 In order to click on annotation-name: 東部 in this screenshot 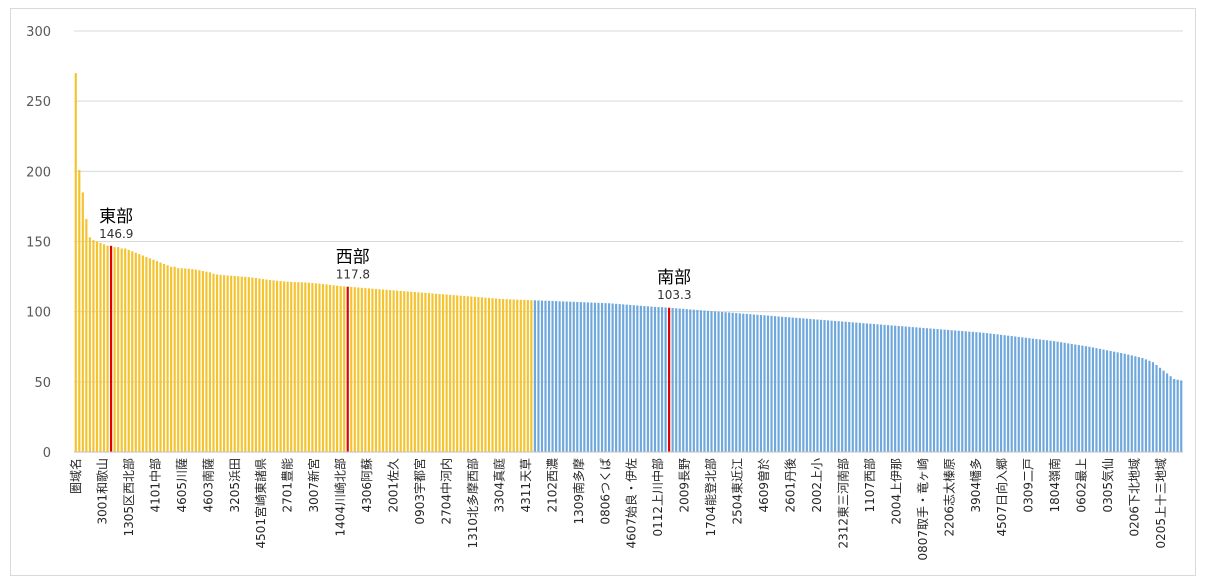, I will do `click(116, 217)`.